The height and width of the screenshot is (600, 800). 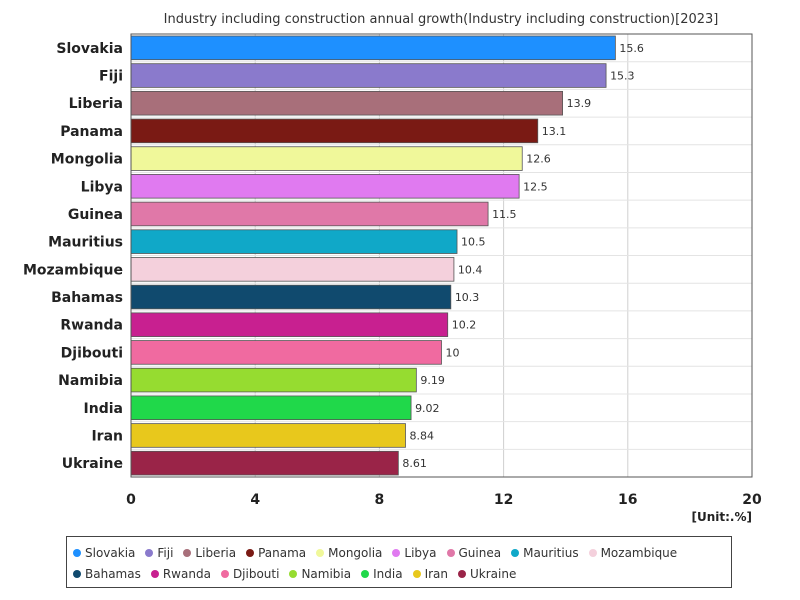 I want to click on value-label: 12.6, so click(x=538, y=159).